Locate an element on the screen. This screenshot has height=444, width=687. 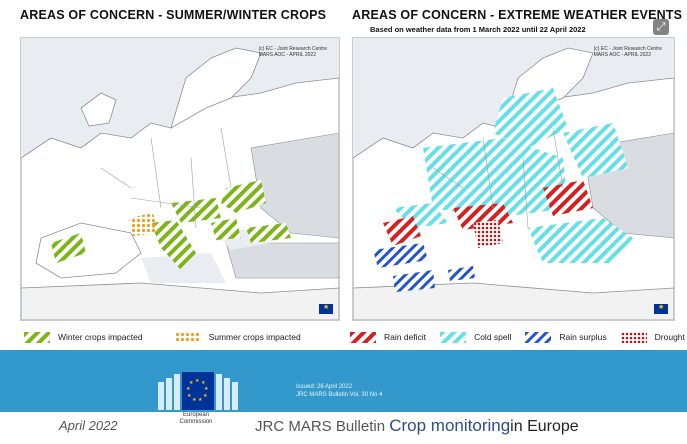
footer-date: April 2022 is located at coordinates (88, 425).